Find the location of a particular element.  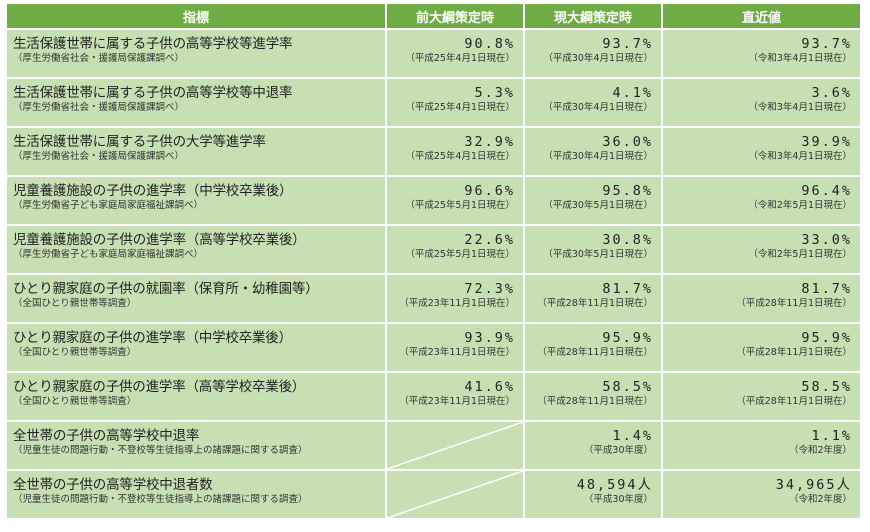

header-indicator: 指標 is located at coordinates (197, 17).